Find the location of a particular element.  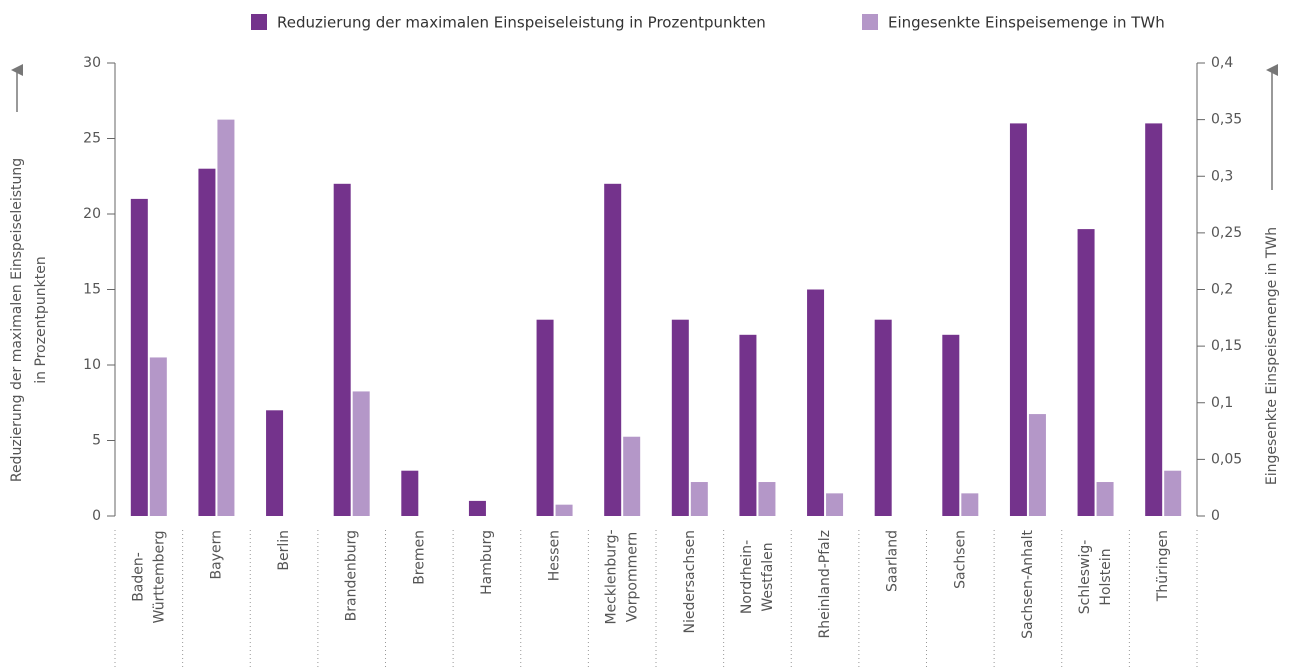

x-tick-label: Niedersachsen is located at coordinates (690, 581).